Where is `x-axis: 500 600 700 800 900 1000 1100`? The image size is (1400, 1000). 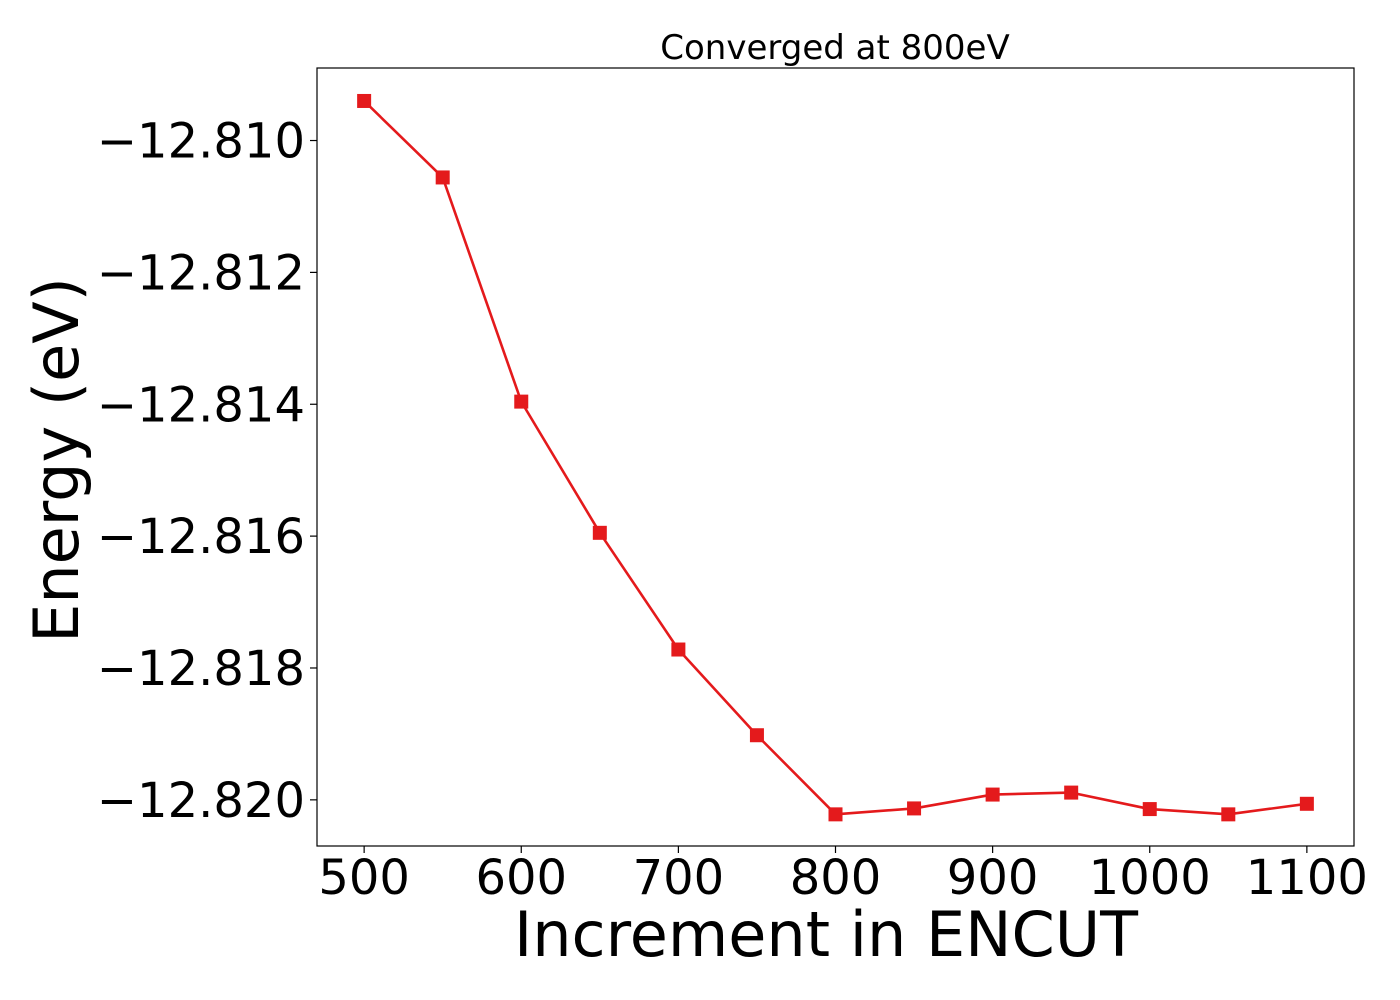
x-axis: 500 600 700 800 900 1000 1100 is located at coordinates (843, 876).